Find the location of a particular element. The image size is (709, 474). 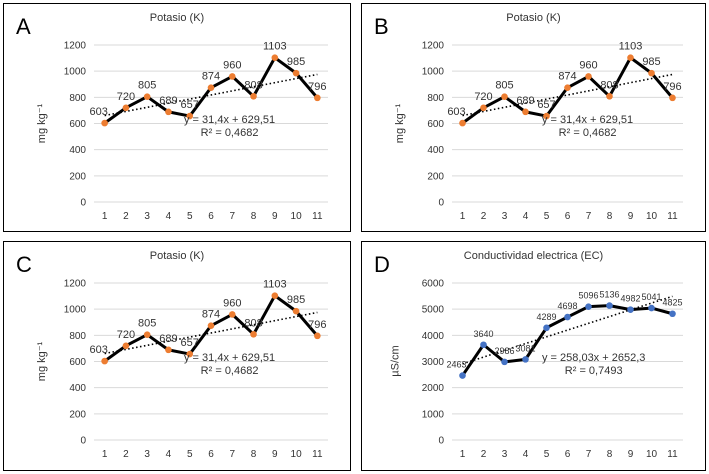

x-tick-label: 2 is located at coordinates (484, 454).